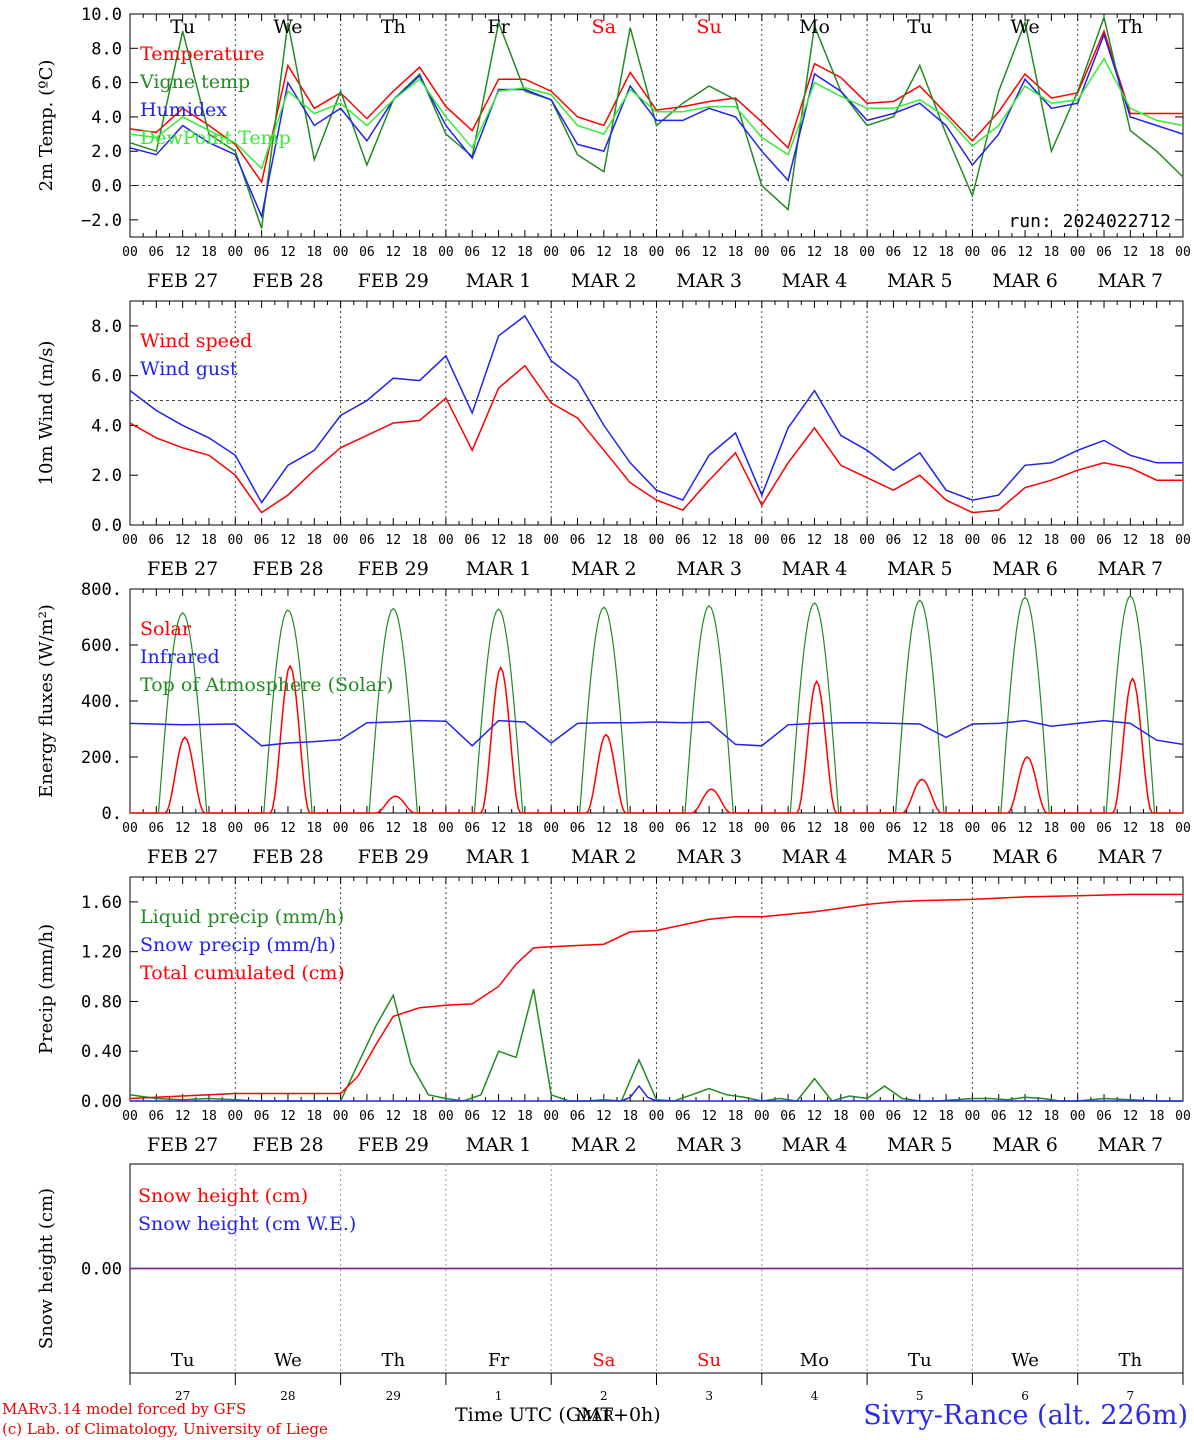  I want to click on legend-entry: Snow precip (mm/h), so click(238, 945).